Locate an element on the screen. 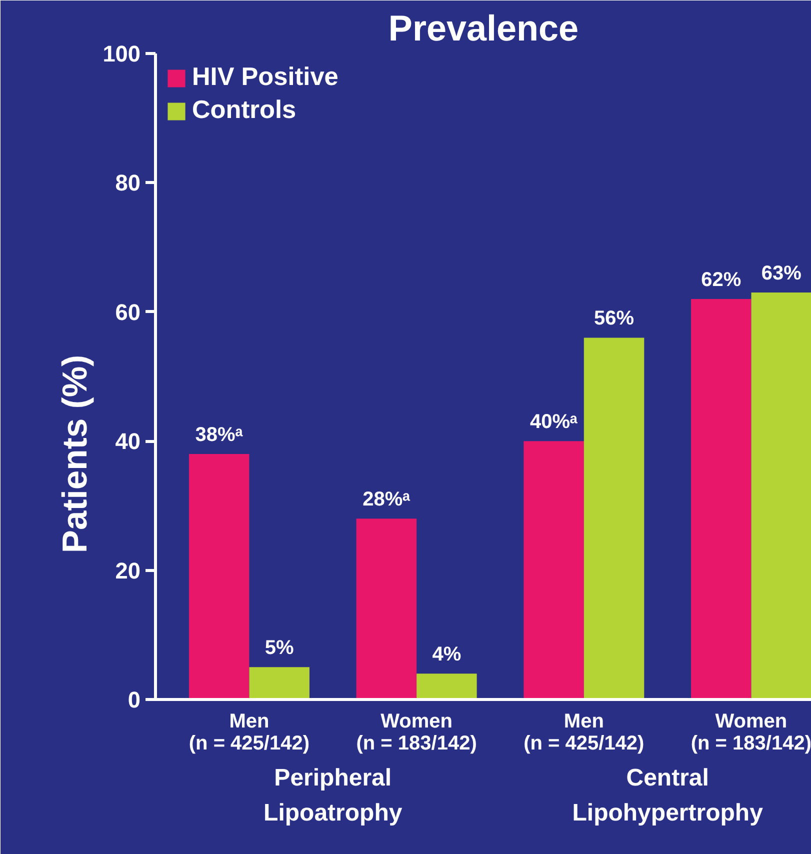 This screenshot has height=854, width=811. data-label: 62% is located at coordinates (721, 279).